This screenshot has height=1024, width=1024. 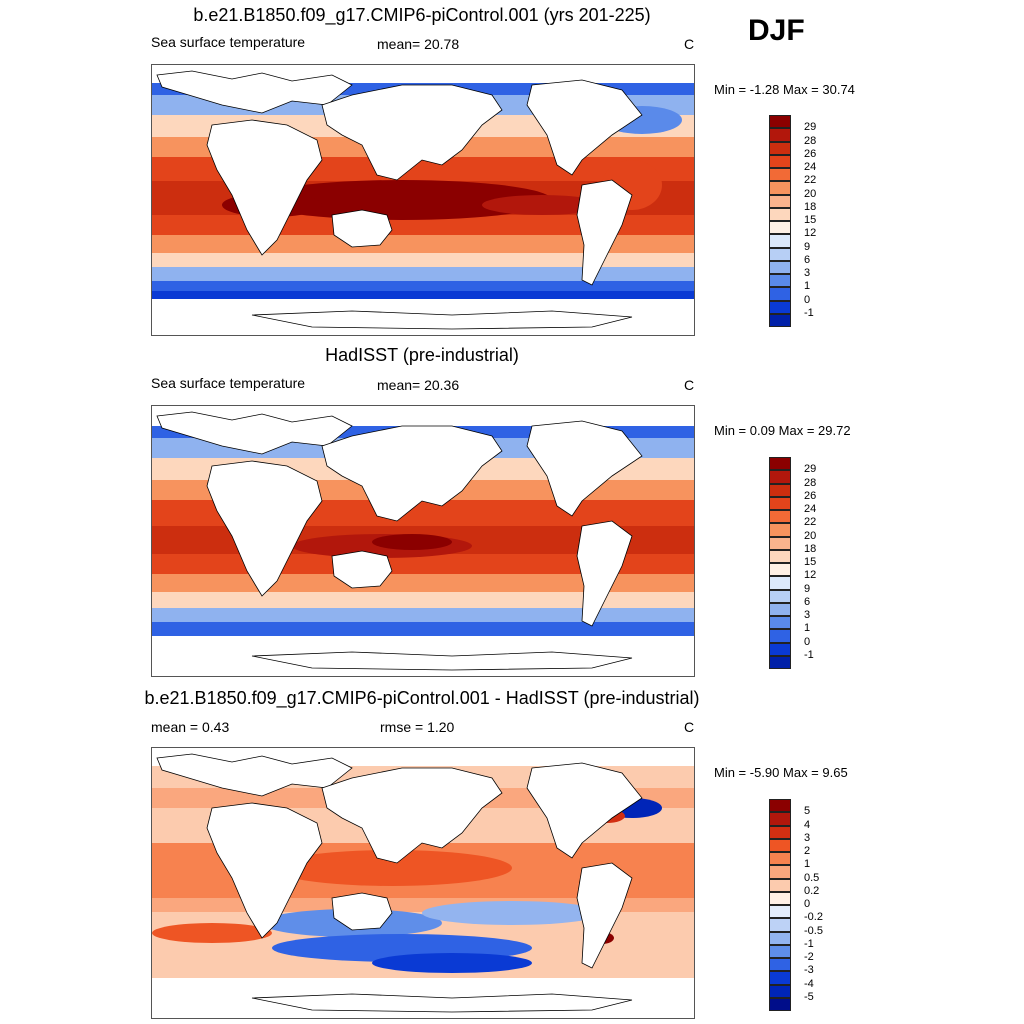 What do you see at coordinates (813, 930) in the screenshot?
I see `colorbar-label: -0.5` at bounding box center [813, 930].